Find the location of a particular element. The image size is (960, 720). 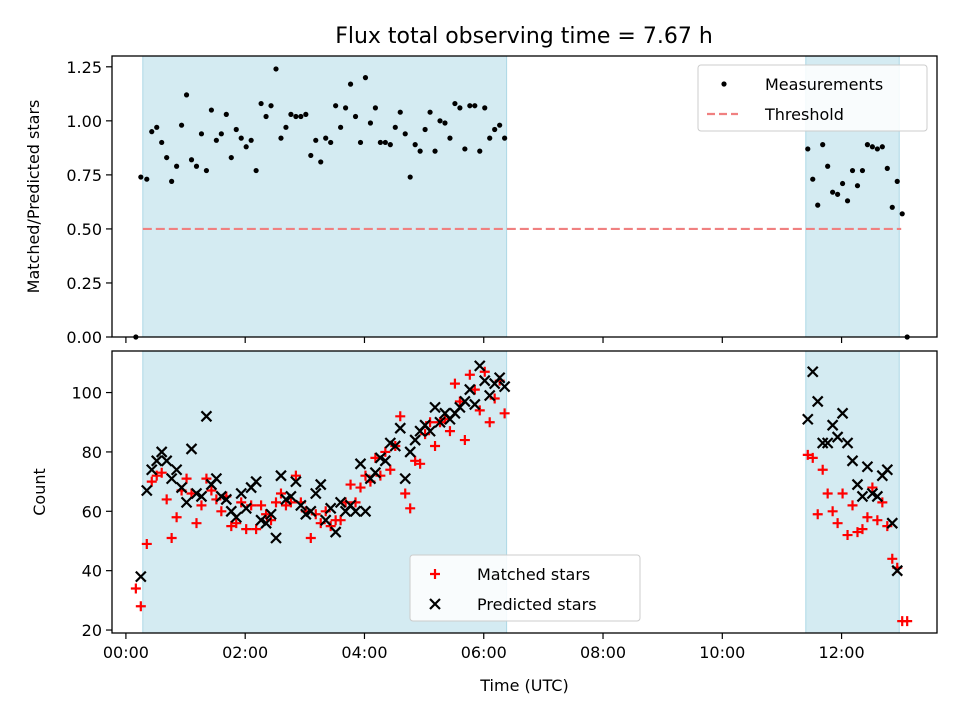

y-axis-label: Matched/Predicted stars is located at coordinates (33, 197).